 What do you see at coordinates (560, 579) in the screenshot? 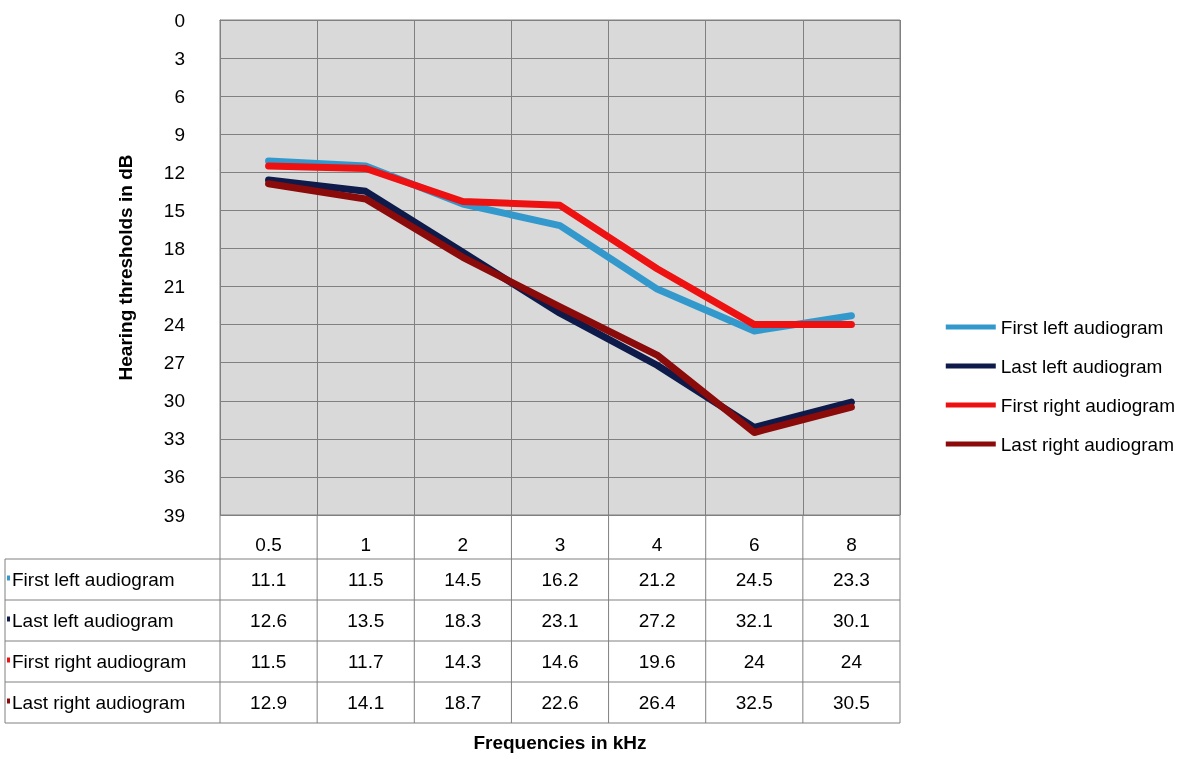
I see `data-label: 16.2` at bounding box center [560, 579].